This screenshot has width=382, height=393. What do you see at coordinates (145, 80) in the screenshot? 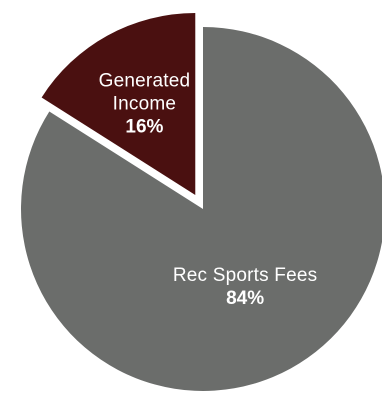
I see `slice-label-generated-income-line-1: Generated` at bounding box center [145, 80].